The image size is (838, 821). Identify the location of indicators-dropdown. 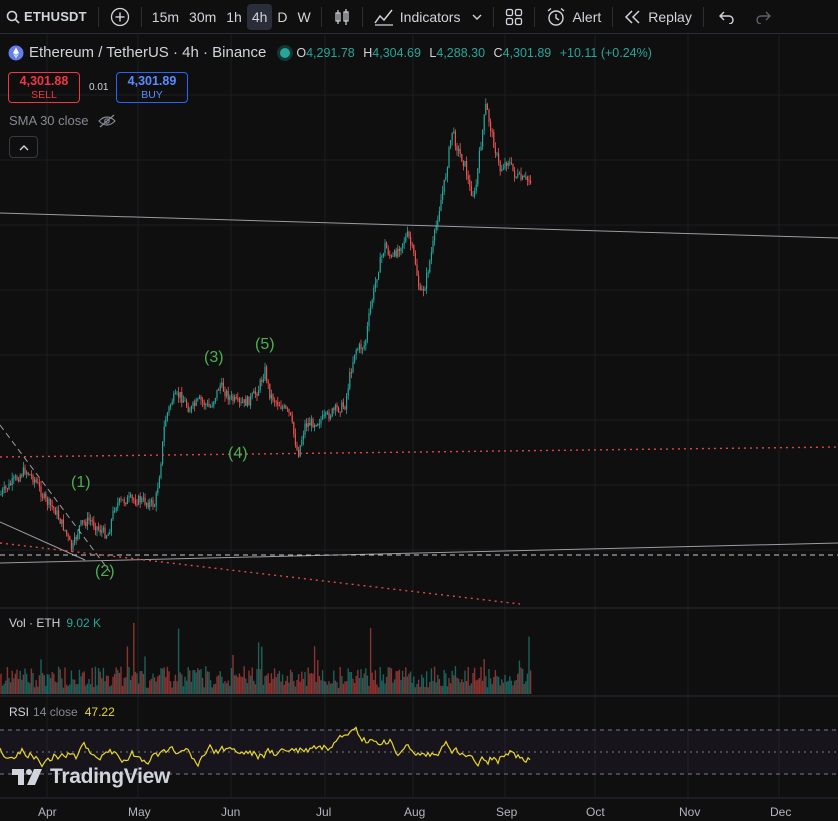
(477, 16).